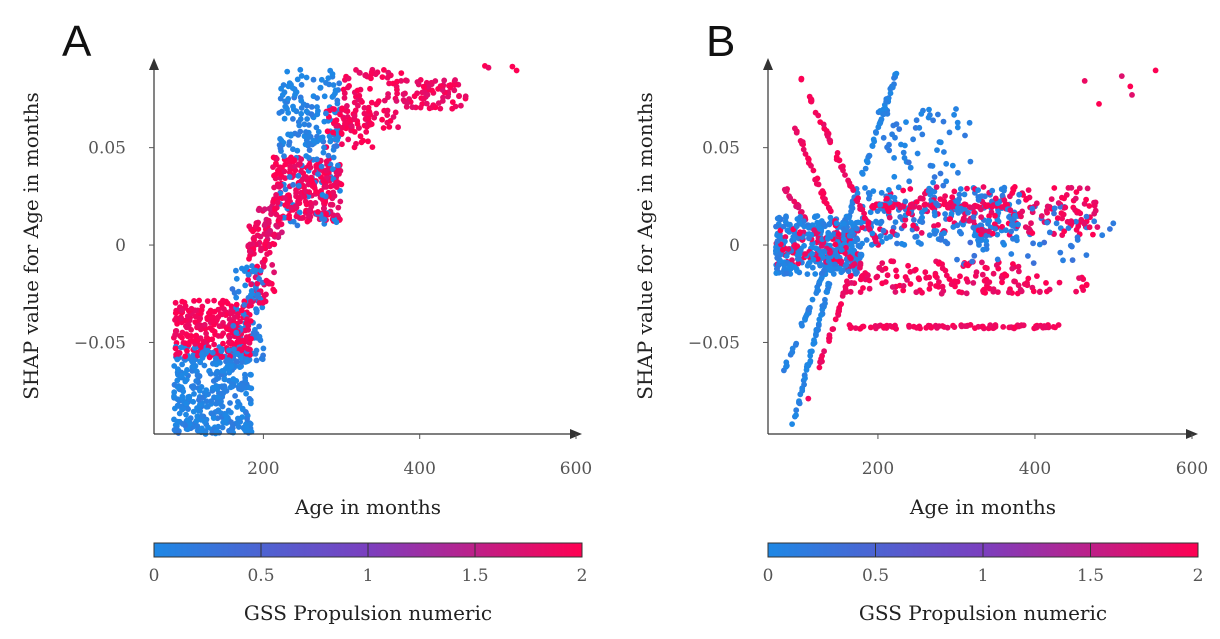 The height and width of the screenshot is (639, 1220). What do you see at coordinates (983, 564) in the screenshot?
I see `colorbar-ticks: 0 0.5 1 1.5 2` at bounding box center [983, 564].